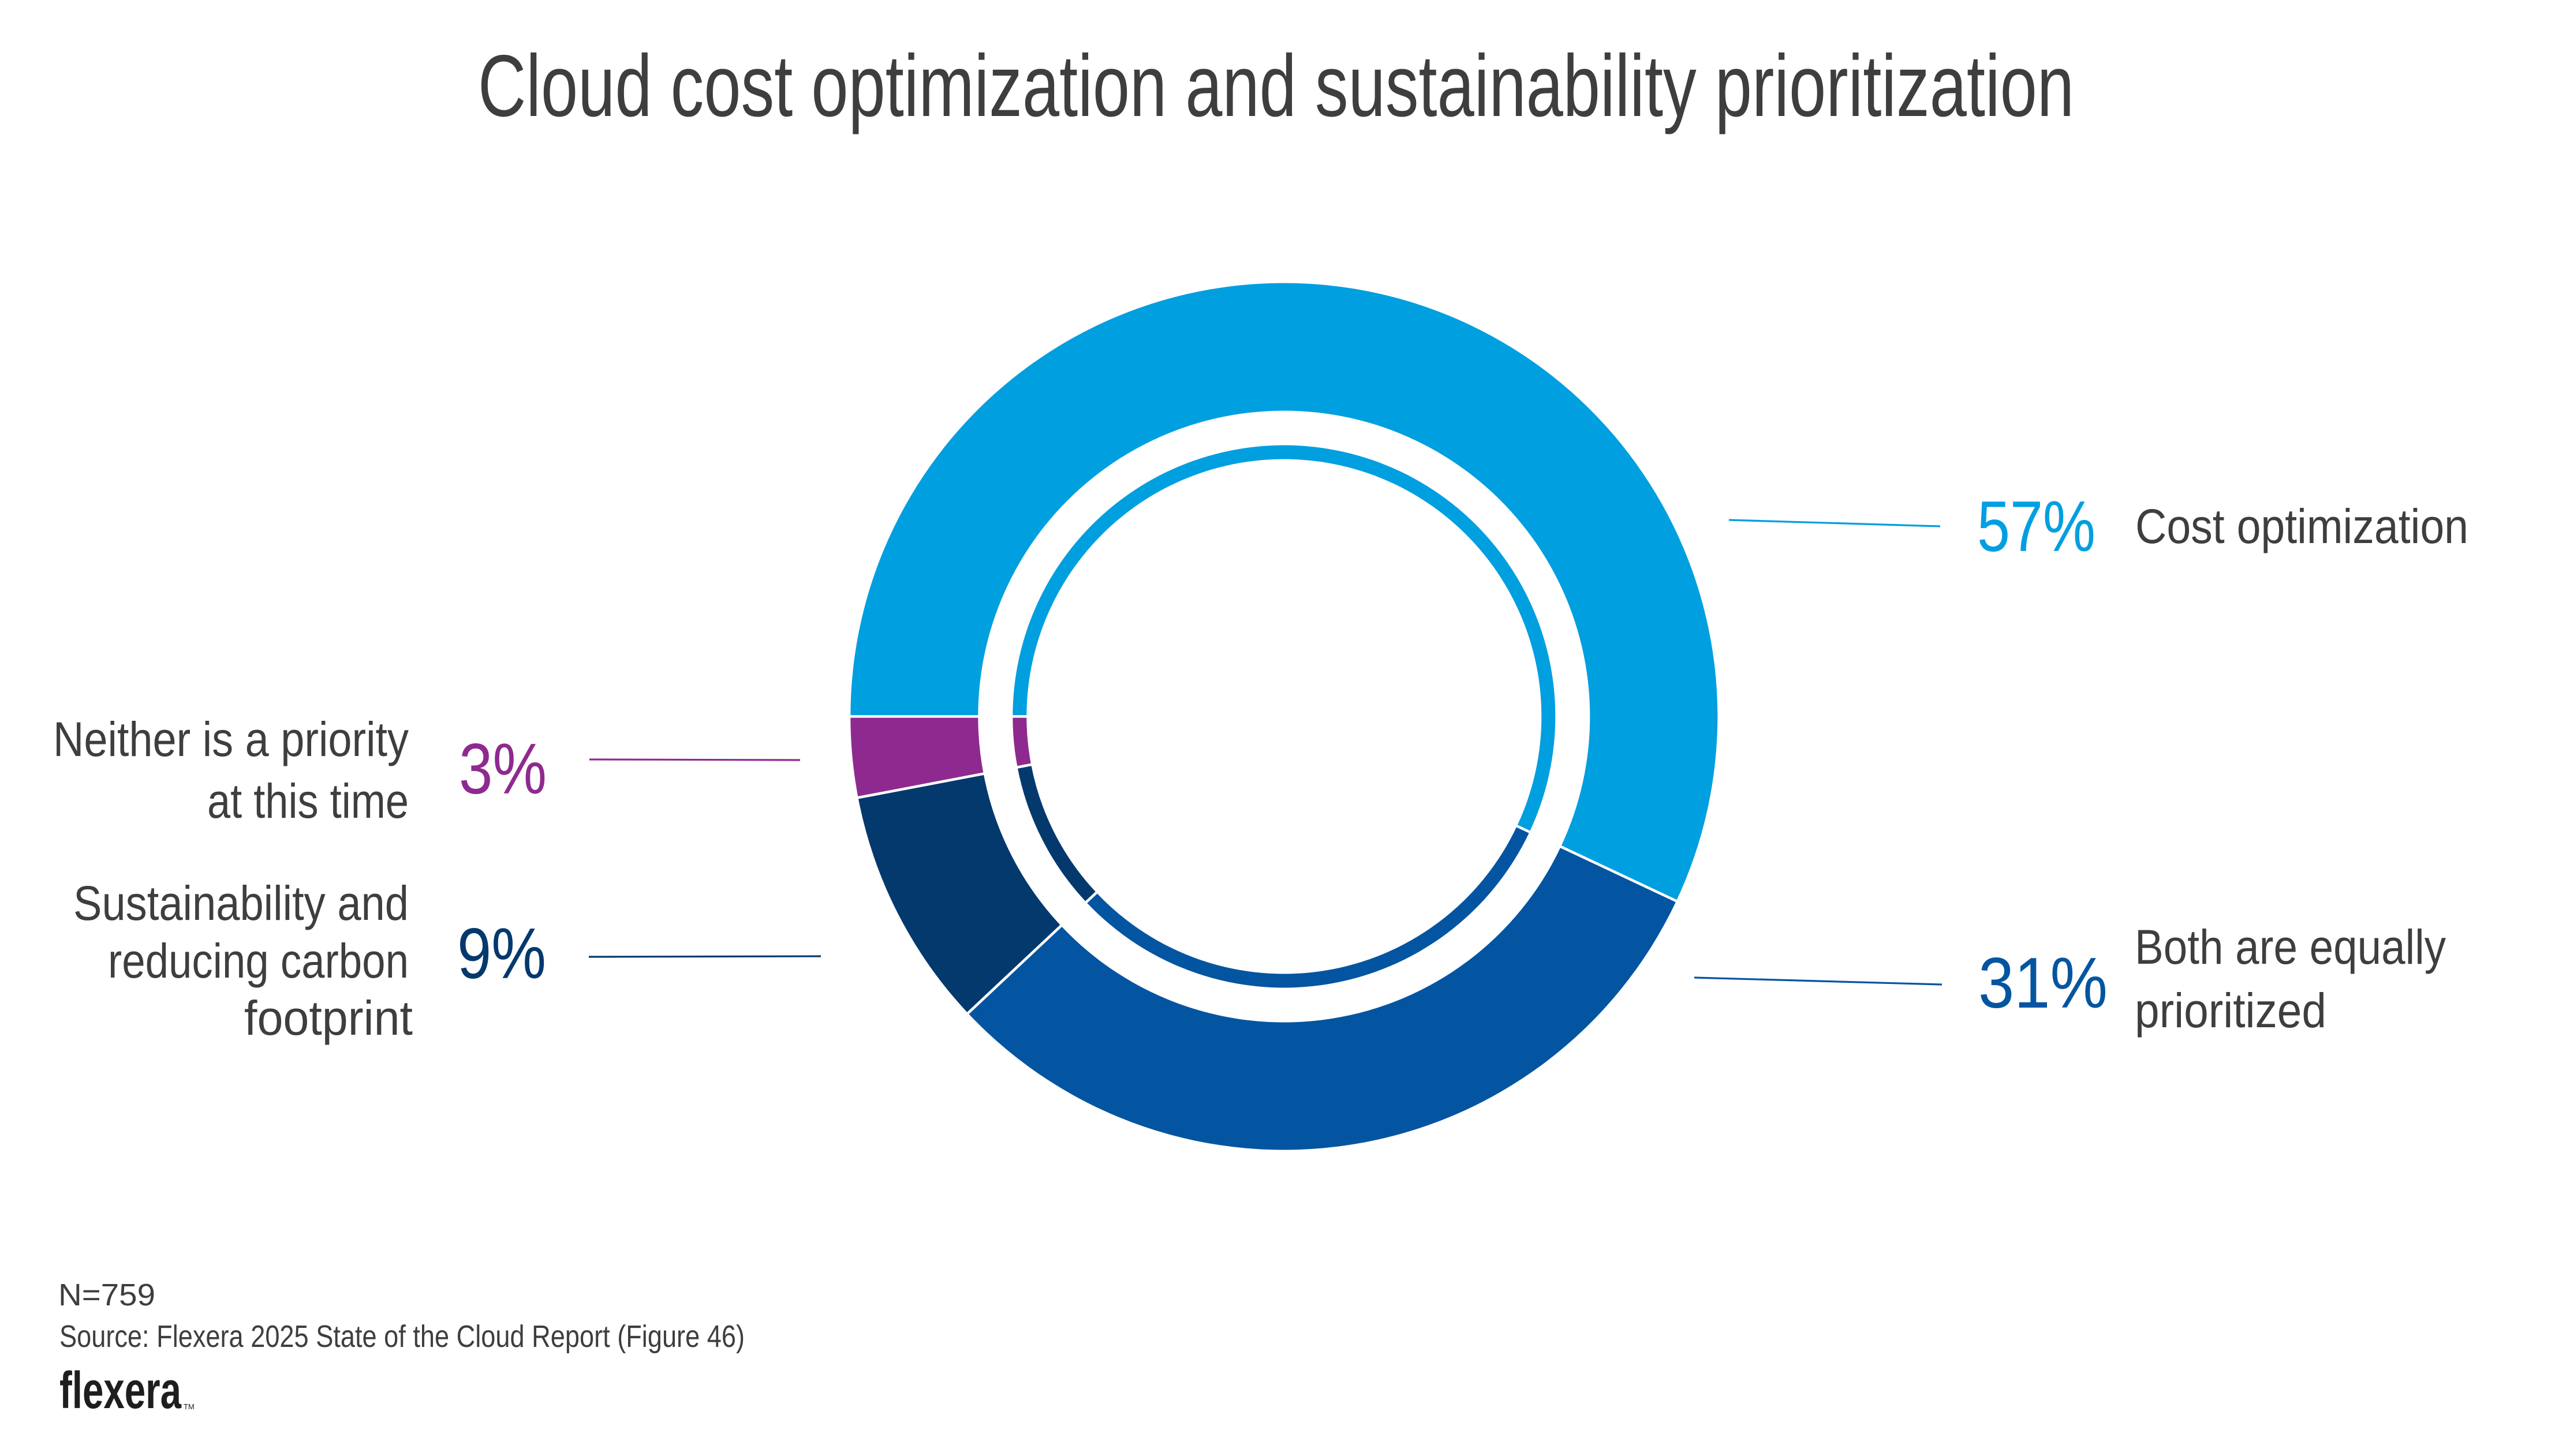 The height and width of the screenshot is (1456, 2570). What do you see at coordinates (121, 1391) in the screenshot?
I see `svg-text: flexera` at bounding box center [121, 1391].